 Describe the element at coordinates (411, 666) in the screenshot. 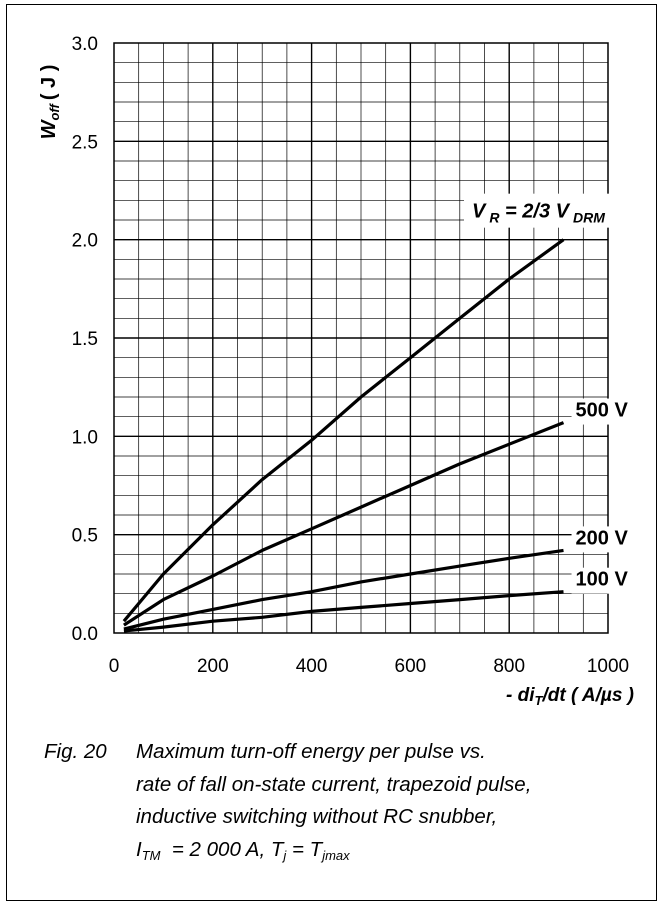

I see `x-tick-label: 600` at that location.